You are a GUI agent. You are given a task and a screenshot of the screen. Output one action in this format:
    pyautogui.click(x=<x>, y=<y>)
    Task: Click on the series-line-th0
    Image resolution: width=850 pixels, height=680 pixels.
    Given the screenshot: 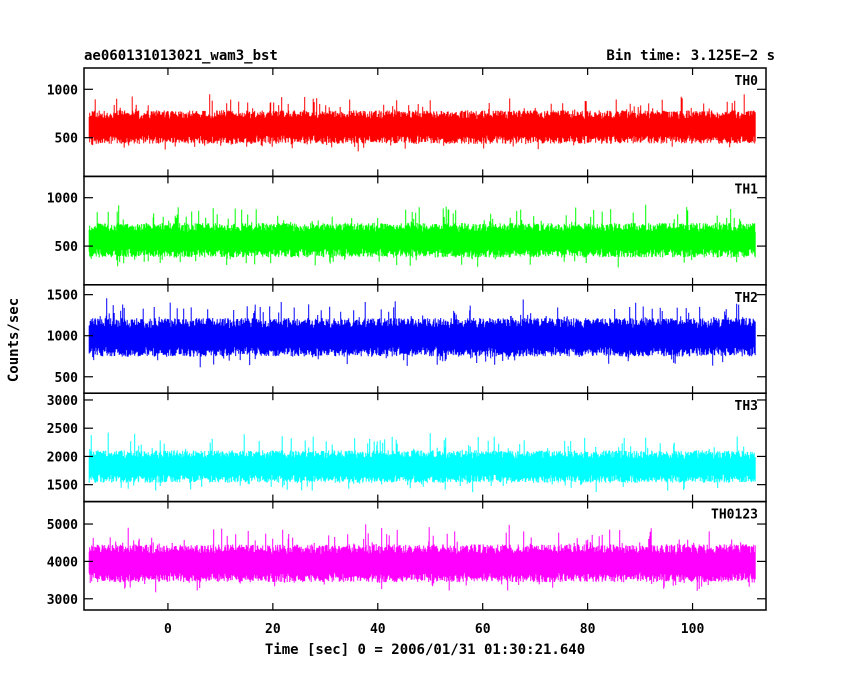 What is the action you would take?
    pyautogui.click(x=422, y=123)
    